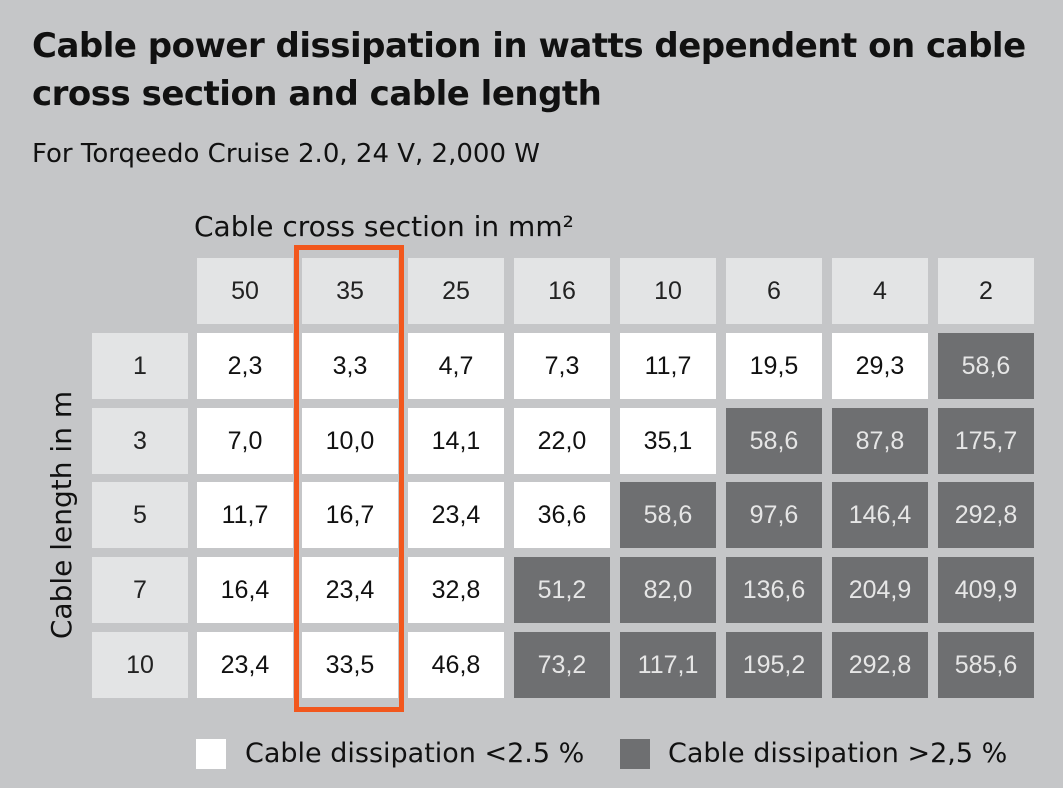 Image resolution: width=1063 pixels, height=788 pixels. Describe the element at coordinates (350, 291) in the screenshot. I see `column-header: 35` at that location.